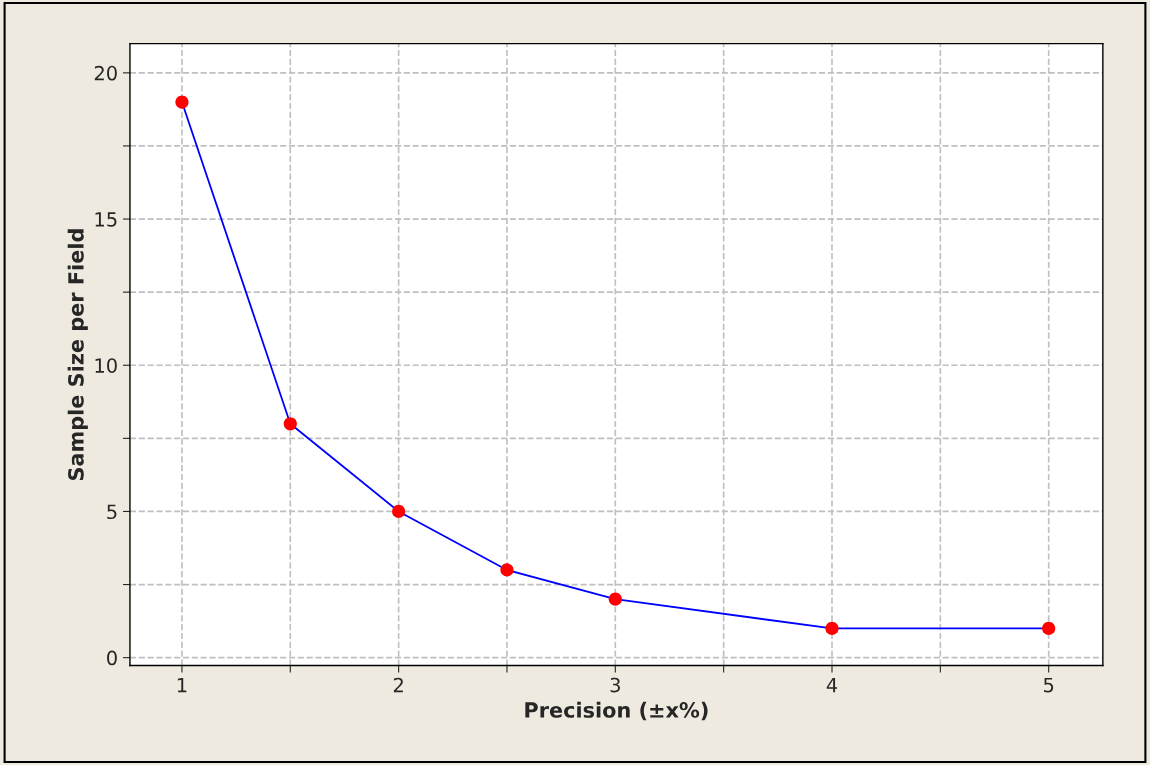 The width and height of the screenshot is (1150, 765). What do you see at coordinates (832, 685) in the screenshot?
I see `x-tick-label: 4` at bounding box center [832, 685].